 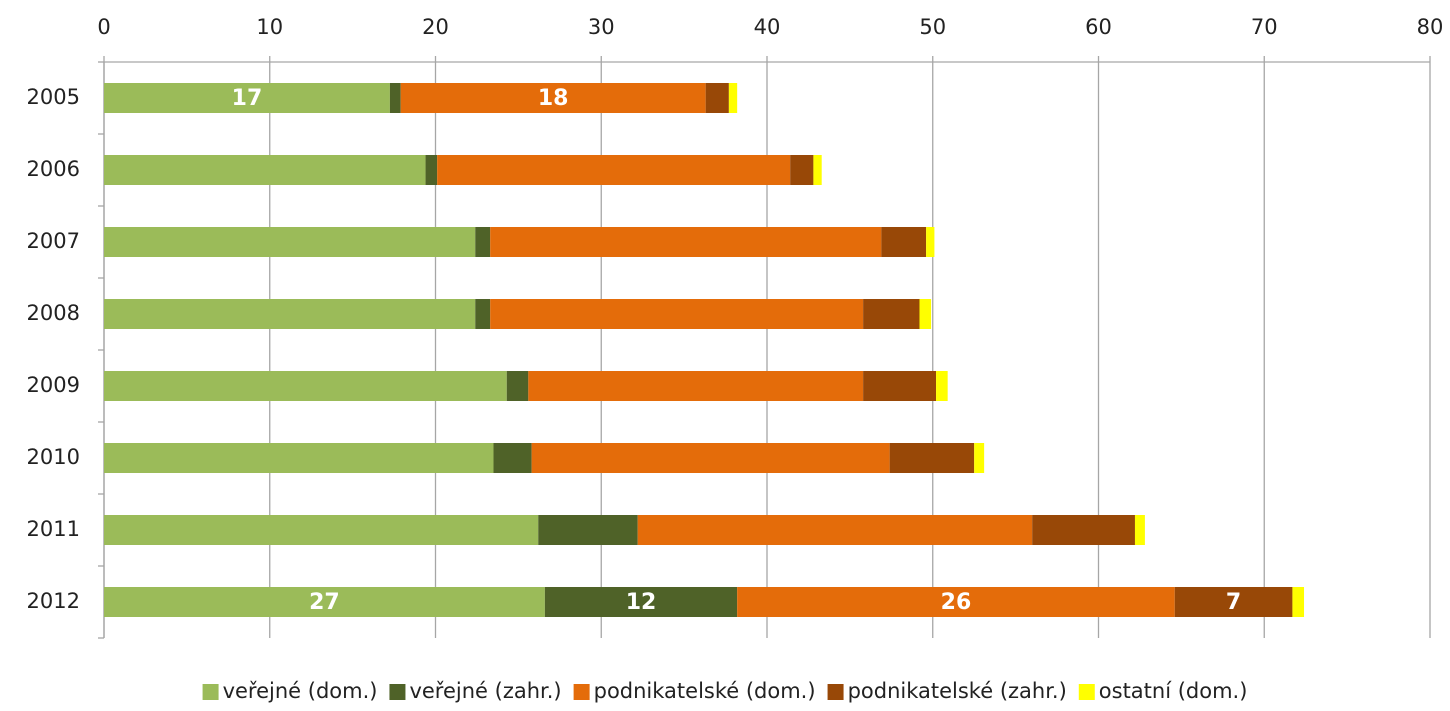 What do you see at coordinates (53, 241) in the screenshot?
I see `y-tick-label: 2007` at bounding box center [53, 241].